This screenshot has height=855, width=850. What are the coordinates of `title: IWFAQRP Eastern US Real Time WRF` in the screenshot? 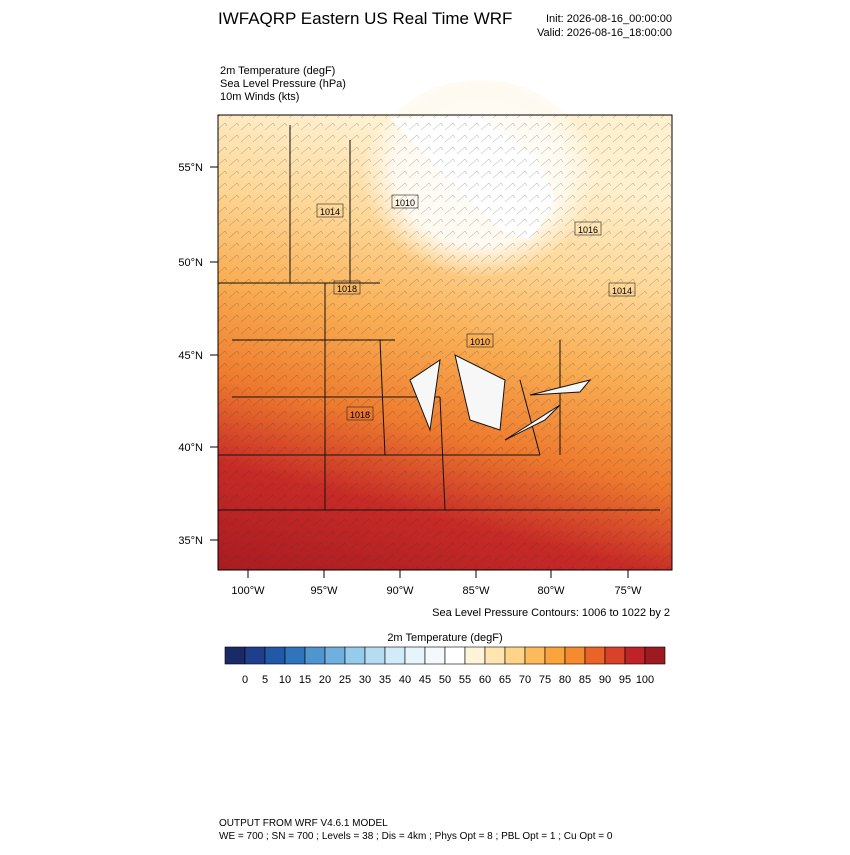 It's located at (365, 18).